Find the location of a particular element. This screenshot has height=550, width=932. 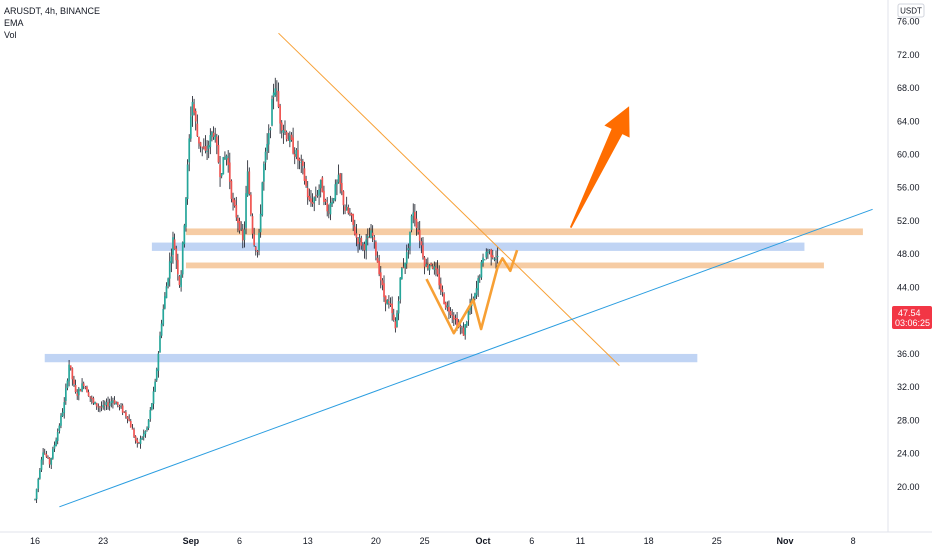

indicator-vol: Vol is located at coordinates (10, 35).